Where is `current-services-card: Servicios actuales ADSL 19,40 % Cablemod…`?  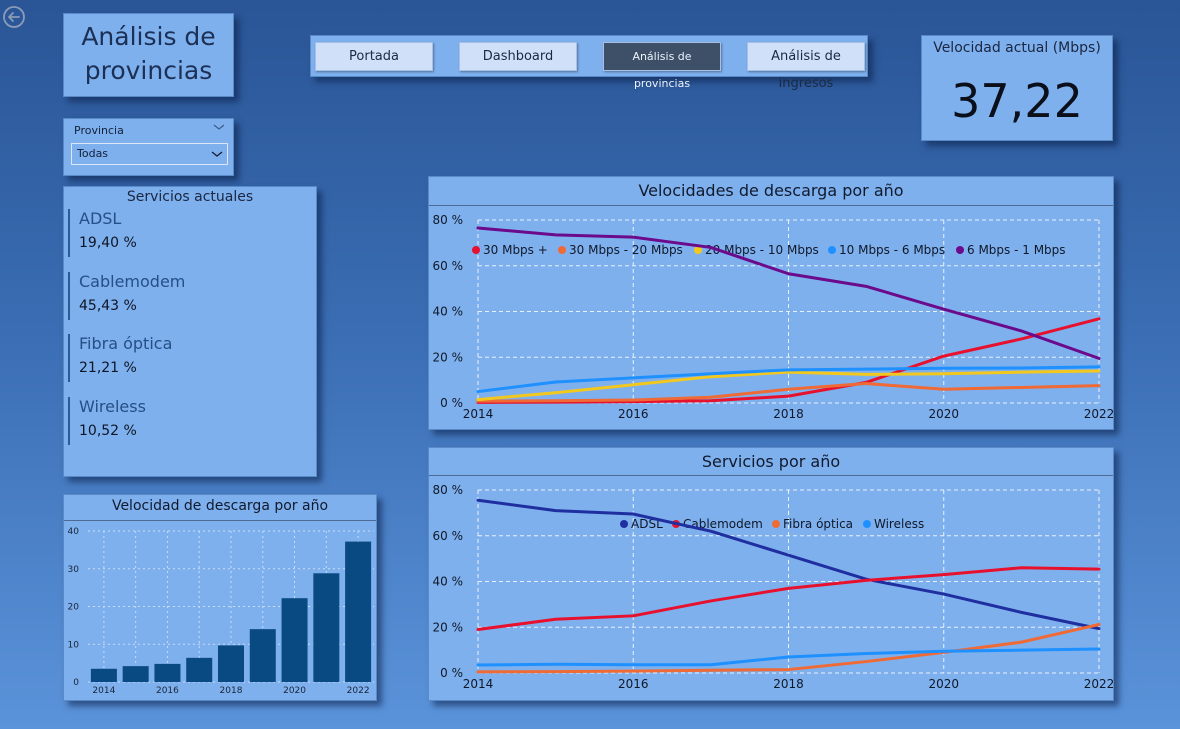
current-services-card: Servicios actuales ADSL 19,40 % Cablemod… is located at coordinates (190, 331).